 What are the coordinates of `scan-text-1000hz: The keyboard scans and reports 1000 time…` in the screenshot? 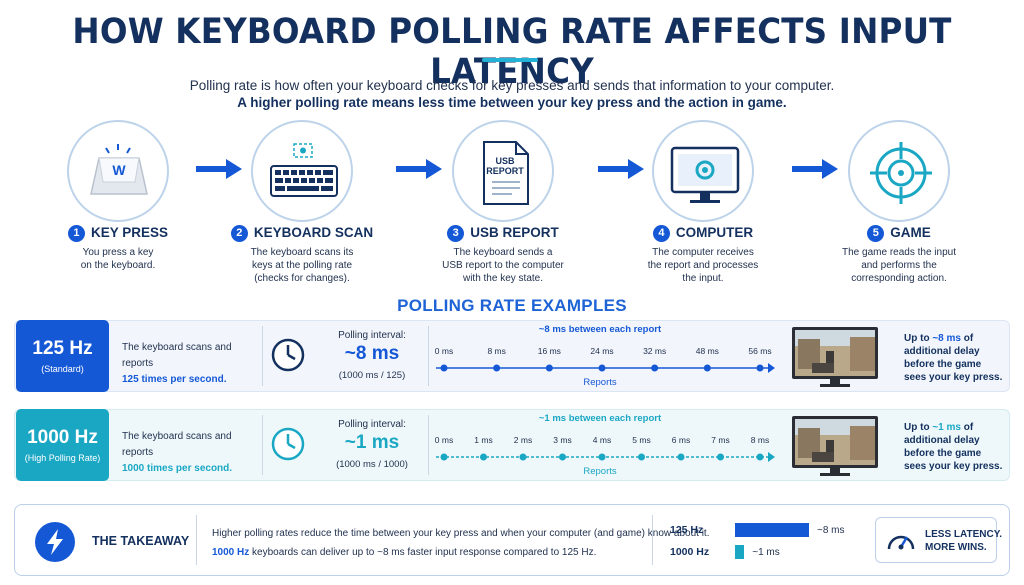 It's located at (177, 452).